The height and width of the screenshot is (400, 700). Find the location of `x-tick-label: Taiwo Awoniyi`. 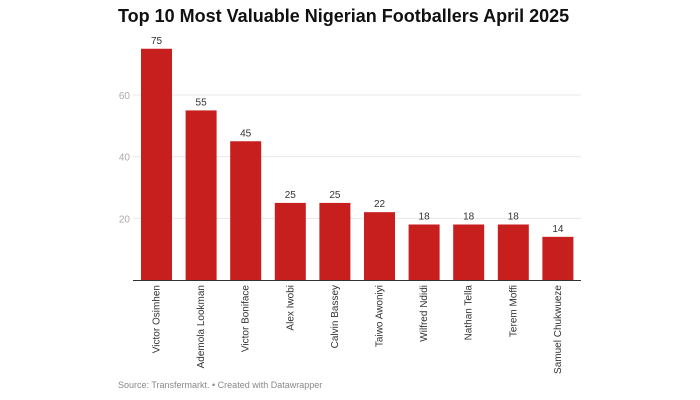

x-tick-label: Taiwo Awoniyi is located at coordinates (380, 316).